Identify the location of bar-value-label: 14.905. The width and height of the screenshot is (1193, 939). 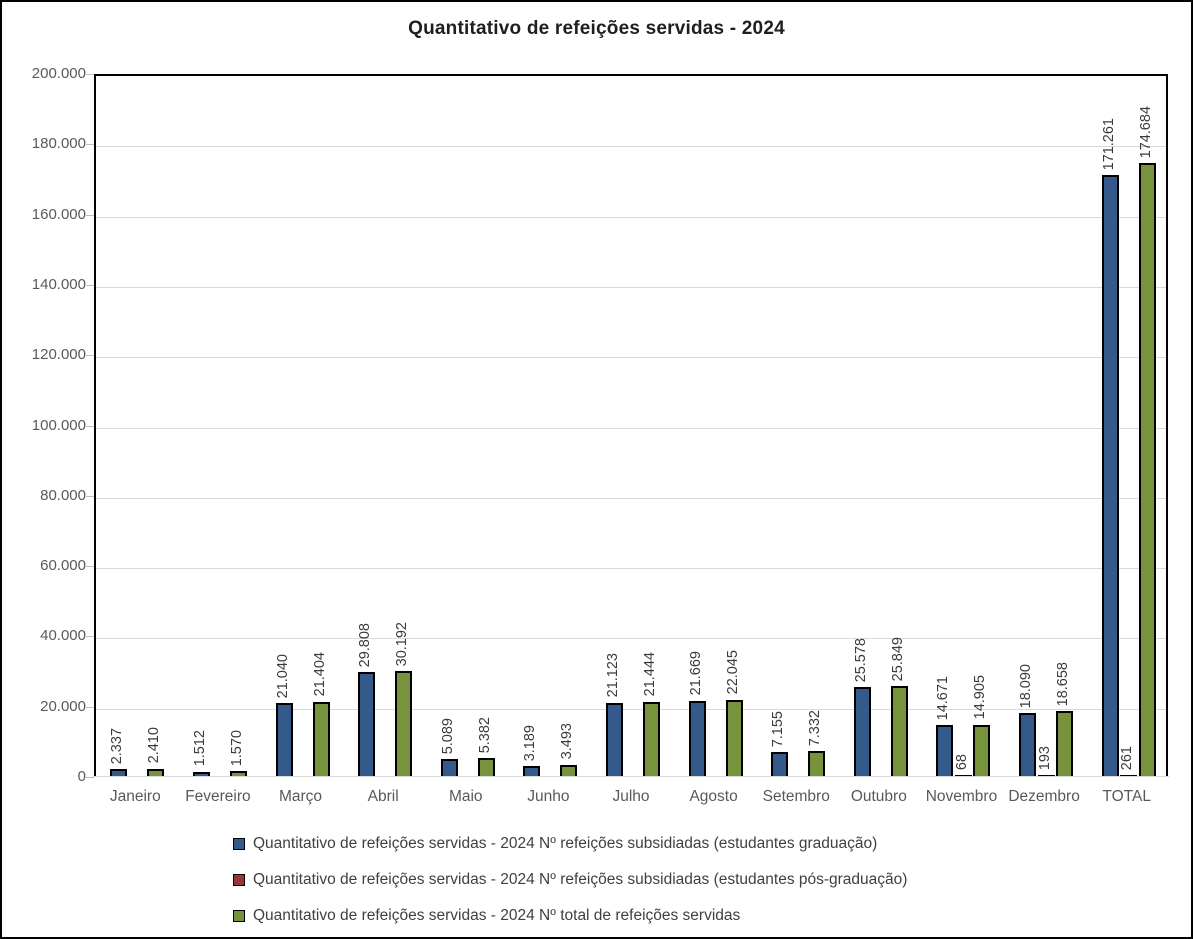
(980, 697).